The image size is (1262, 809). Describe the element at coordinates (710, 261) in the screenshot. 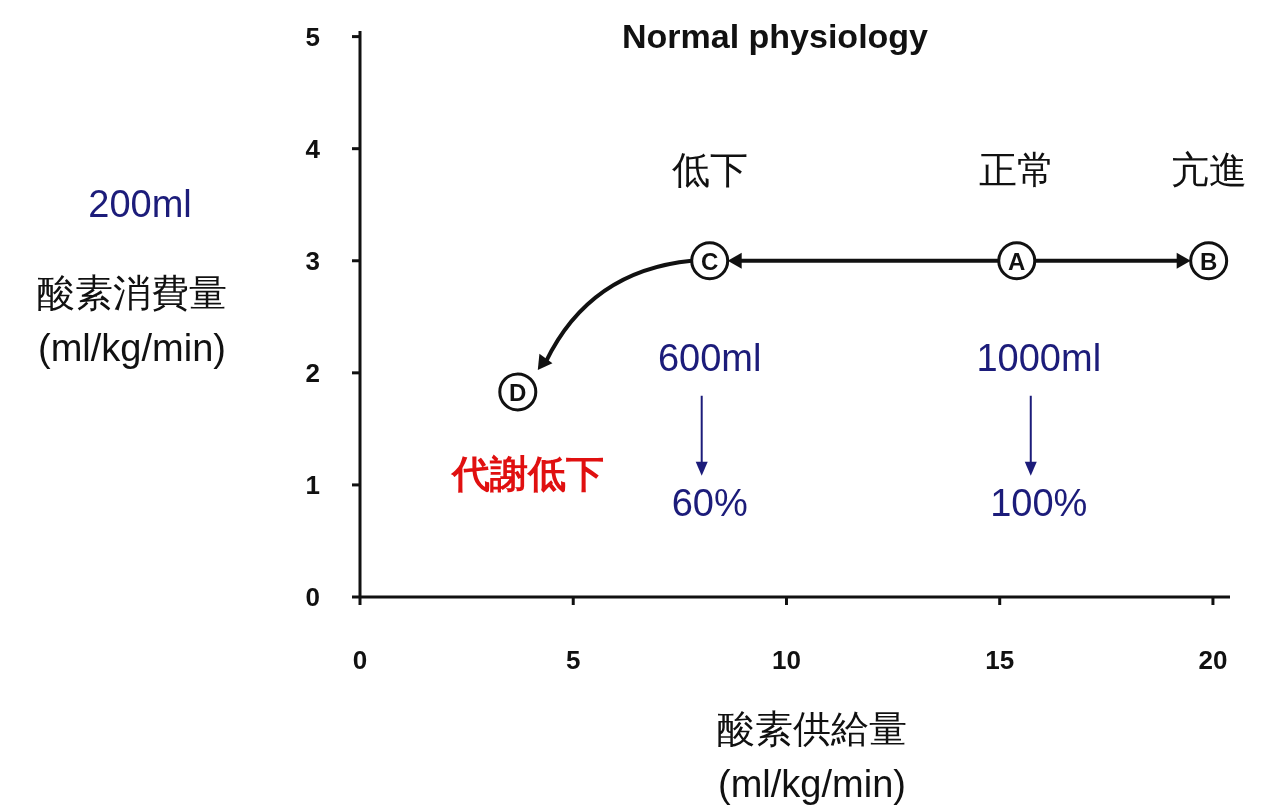

I see `annotation: C` at that location.